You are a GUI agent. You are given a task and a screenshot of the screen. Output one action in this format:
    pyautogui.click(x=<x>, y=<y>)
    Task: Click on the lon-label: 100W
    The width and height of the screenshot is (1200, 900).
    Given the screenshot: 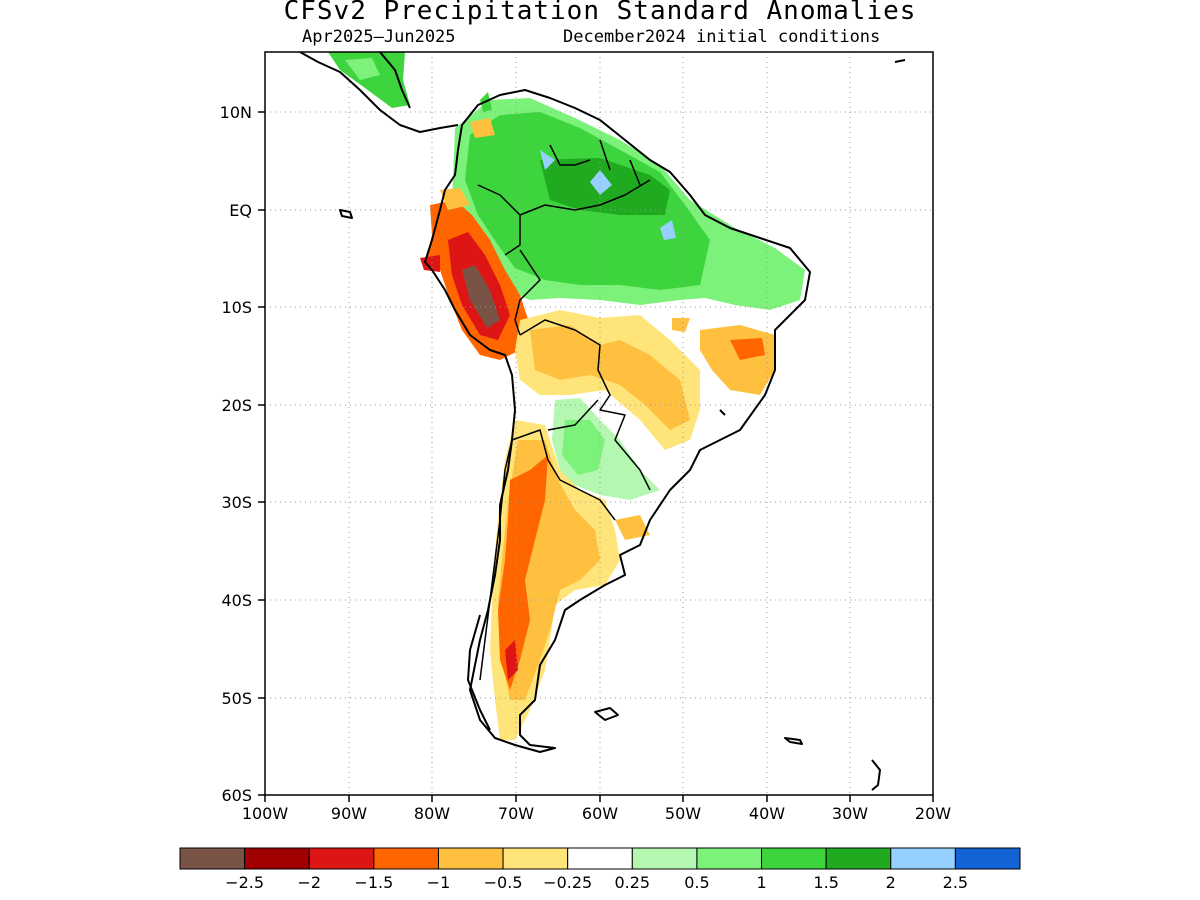 What is the action you would take?
    pyautogui.click(x=265, y=813)
    